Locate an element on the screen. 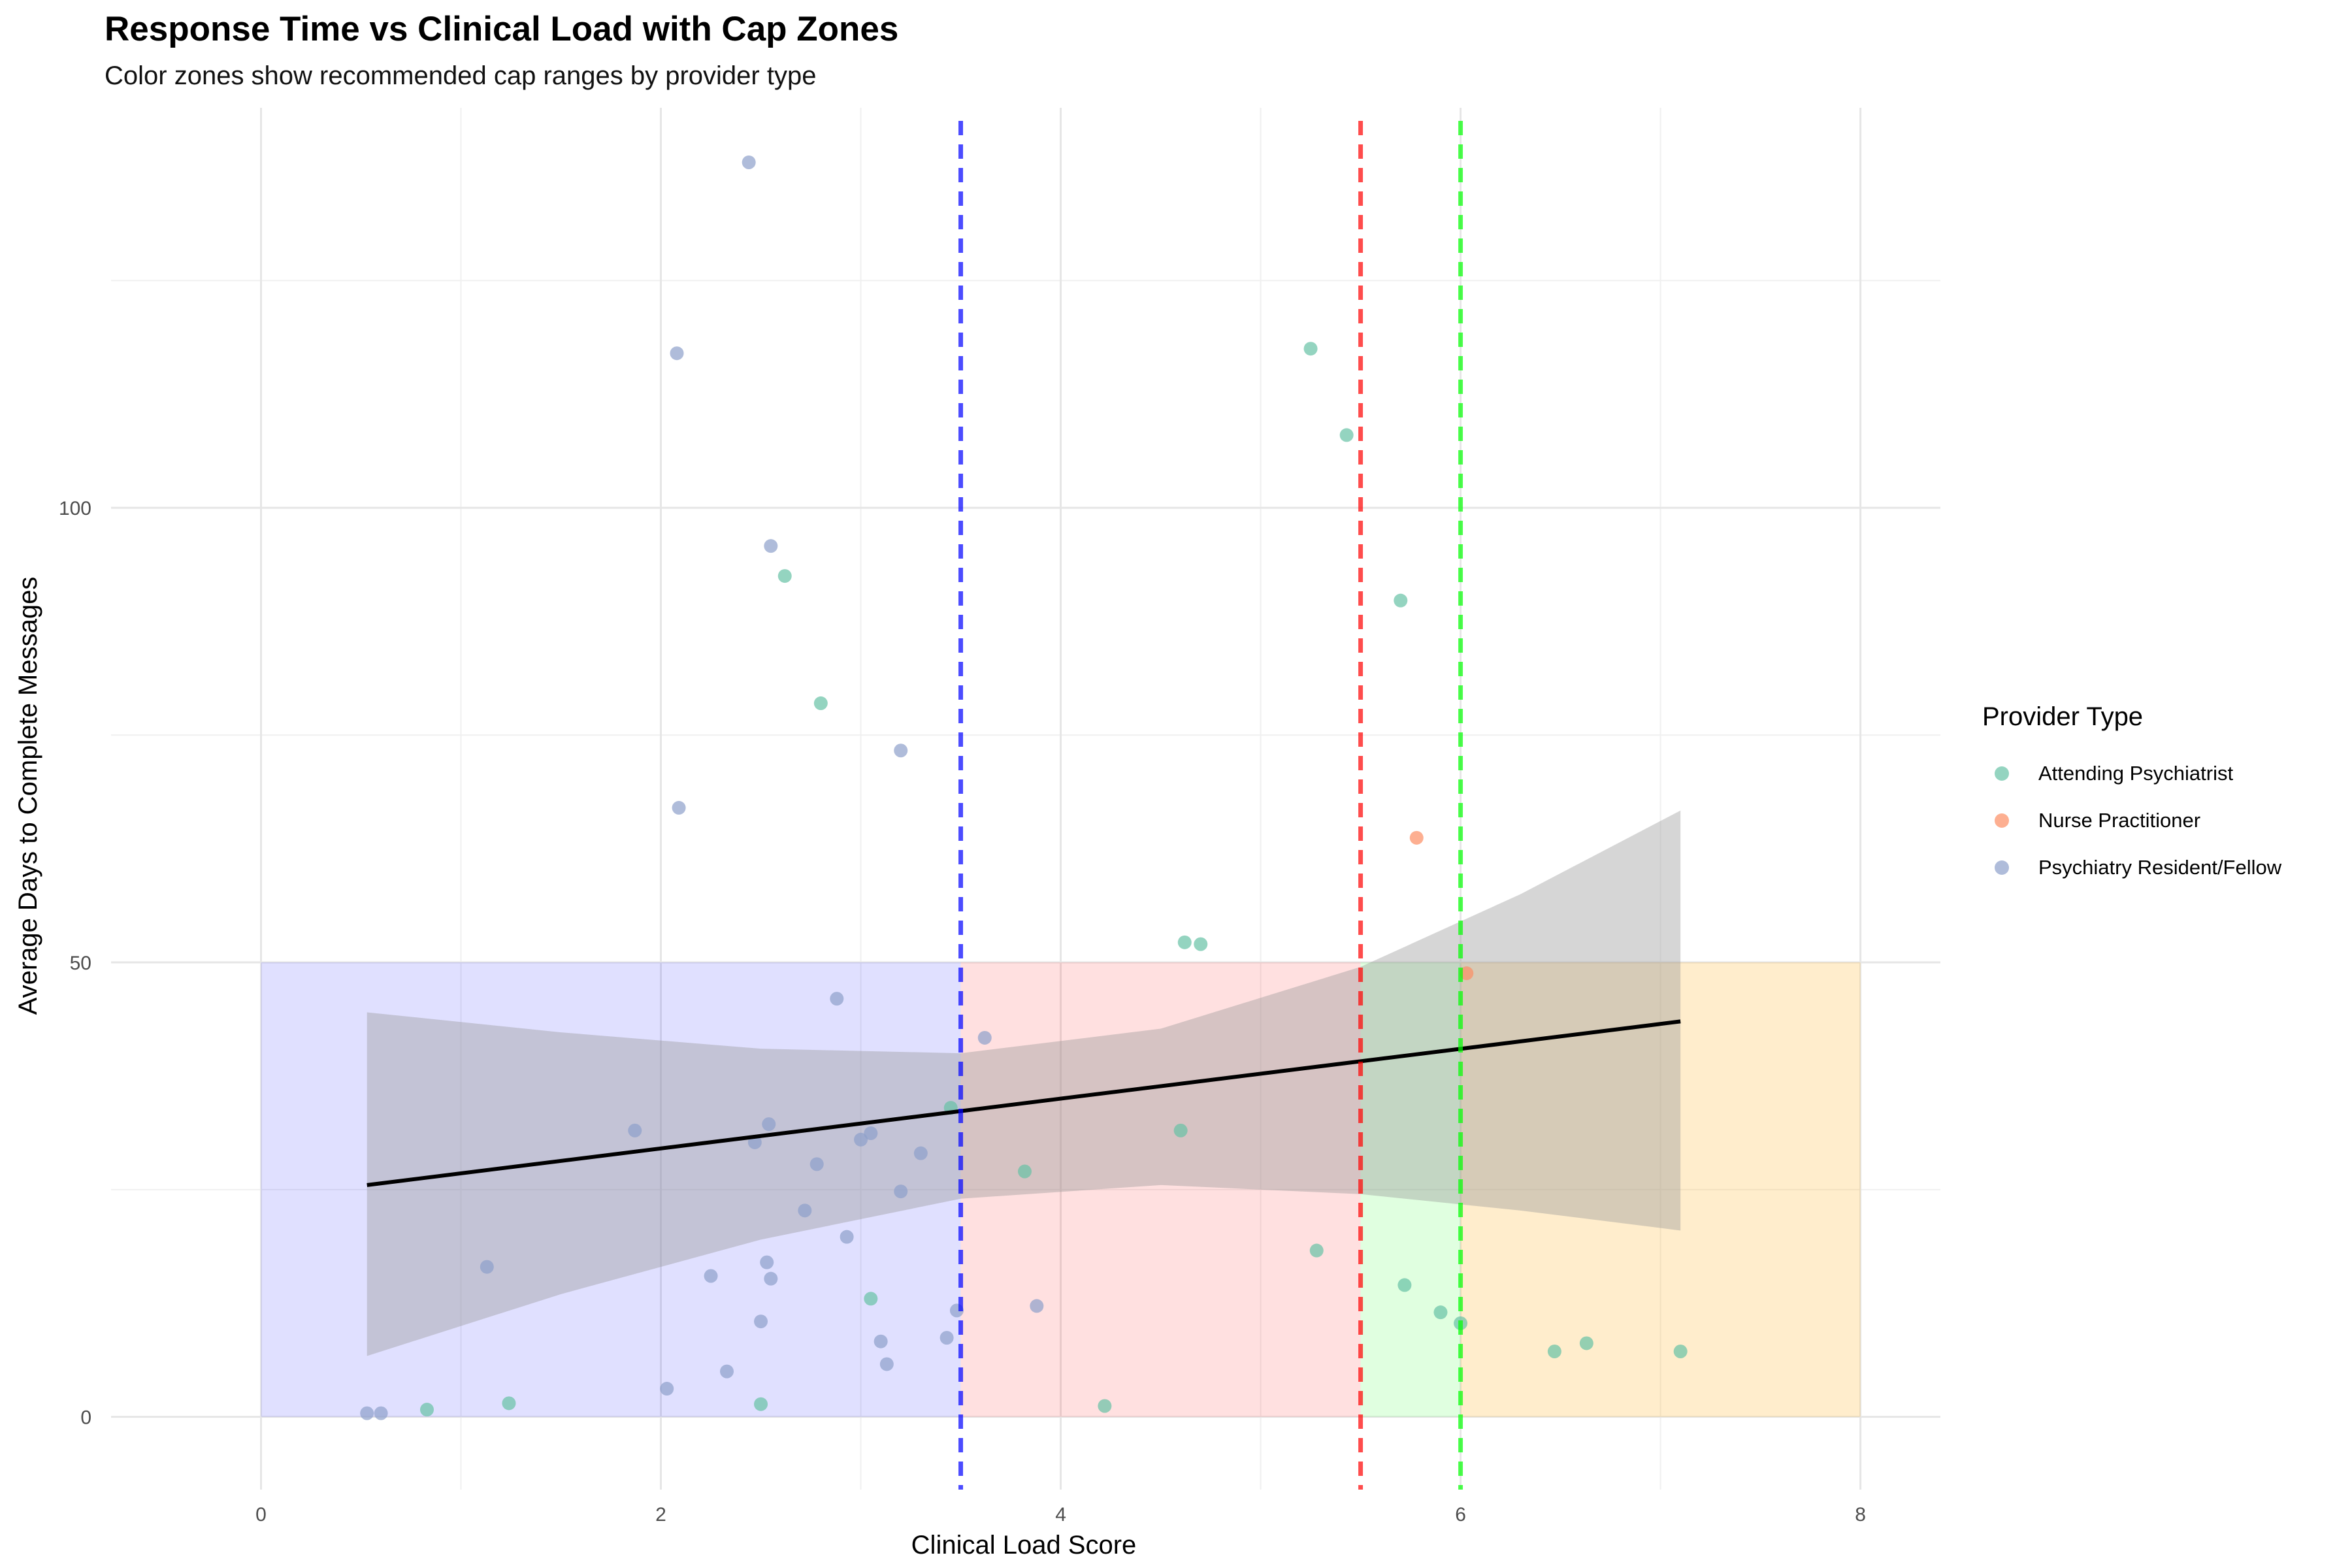  y-tick-label: 0 is located at coordinates (85, 1418).